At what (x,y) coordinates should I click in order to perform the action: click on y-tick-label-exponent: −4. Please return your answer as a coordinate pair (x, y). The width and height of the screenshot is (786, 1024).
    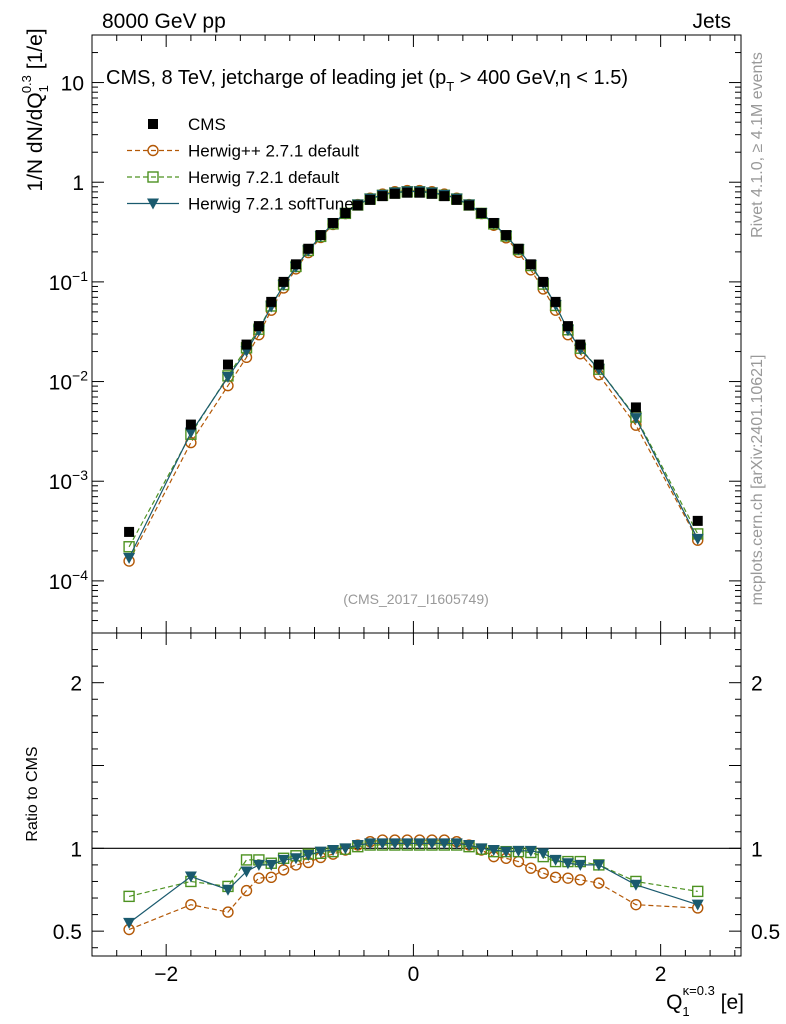
    Looking at the image, I should click on (80, 575).